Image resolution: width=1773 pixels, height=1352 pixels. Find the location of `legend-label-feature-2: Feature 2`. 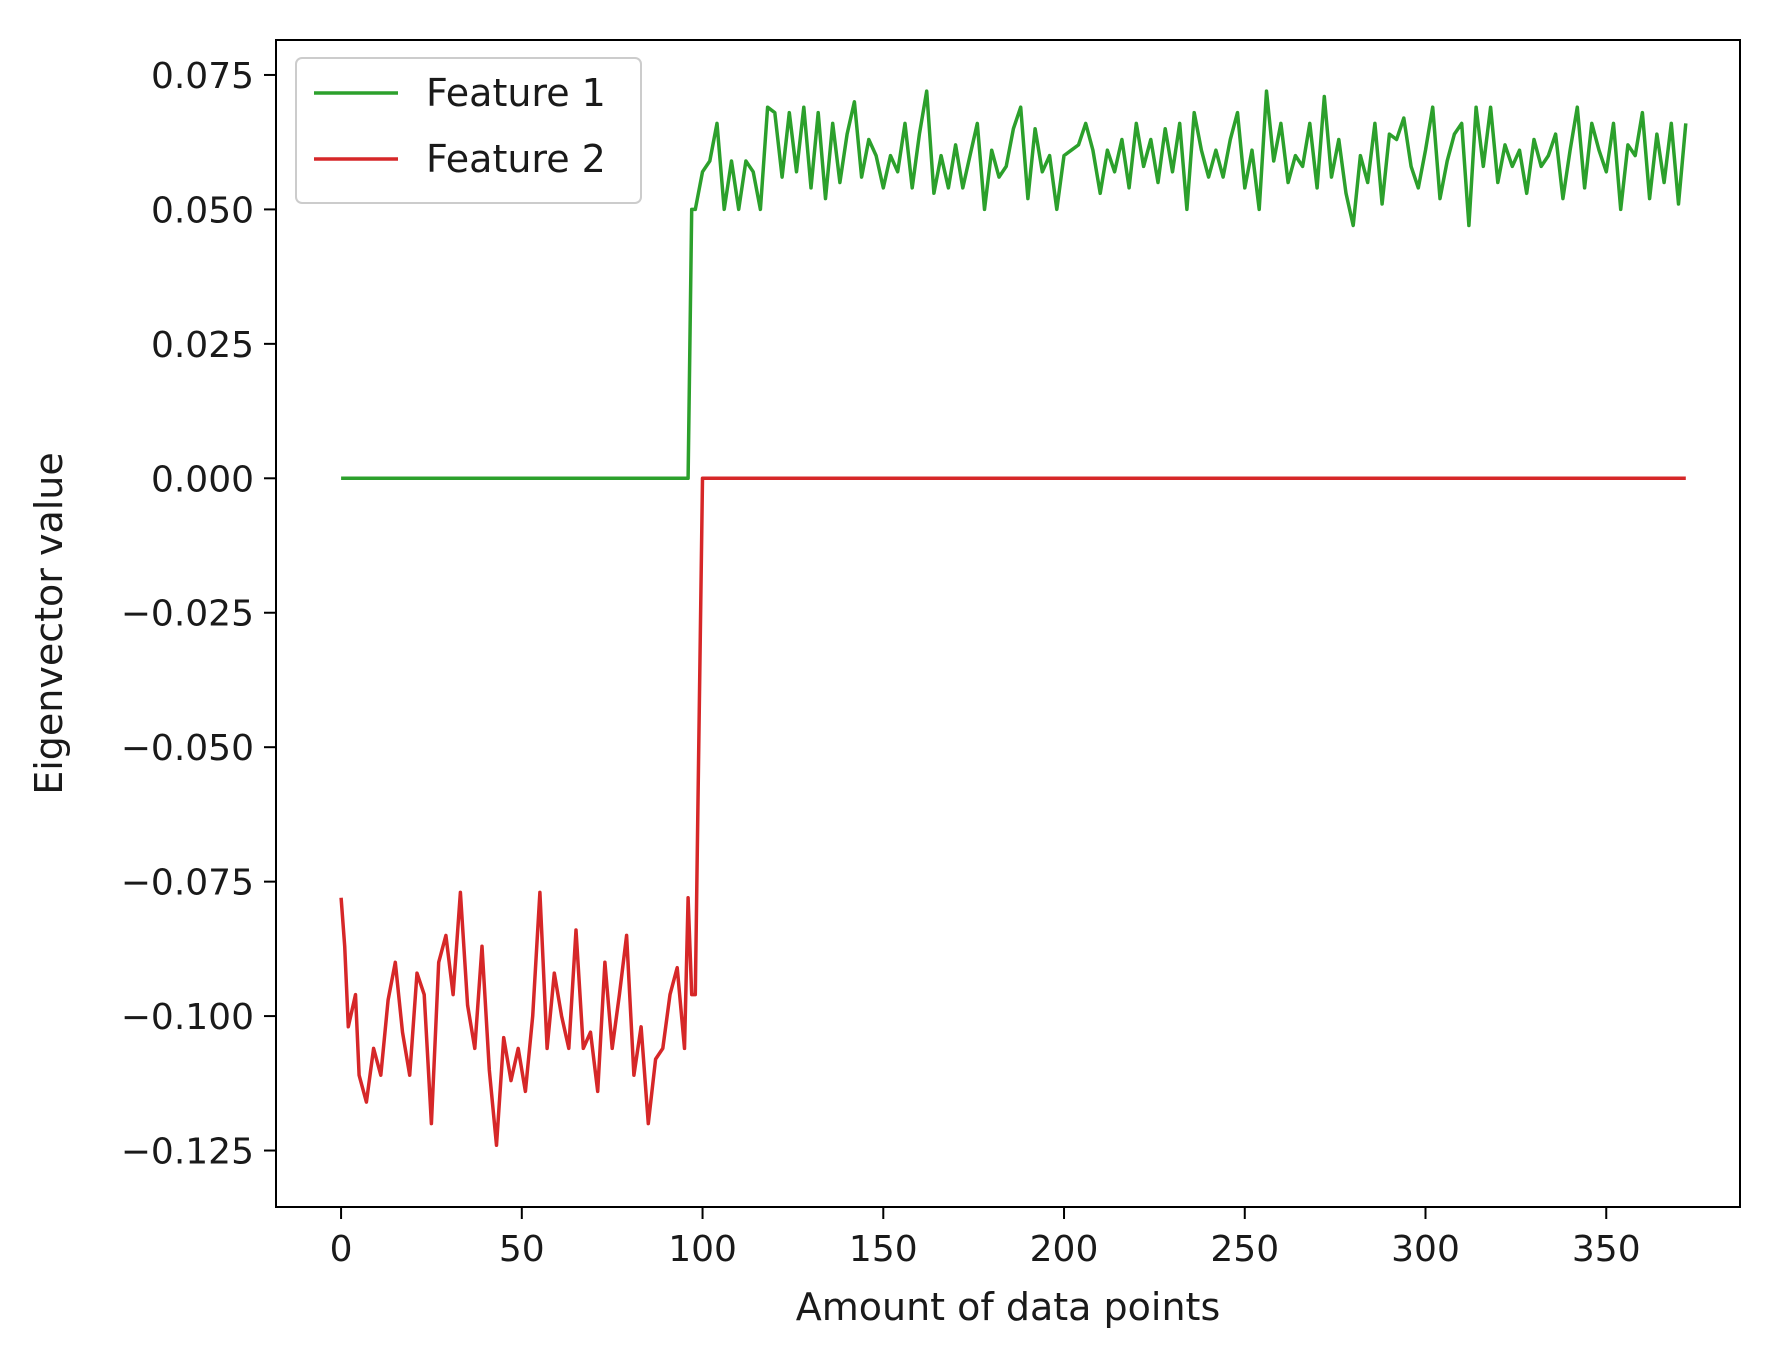

legend-label-feature-2: Feature 2 is located at coordinates (516, 159).